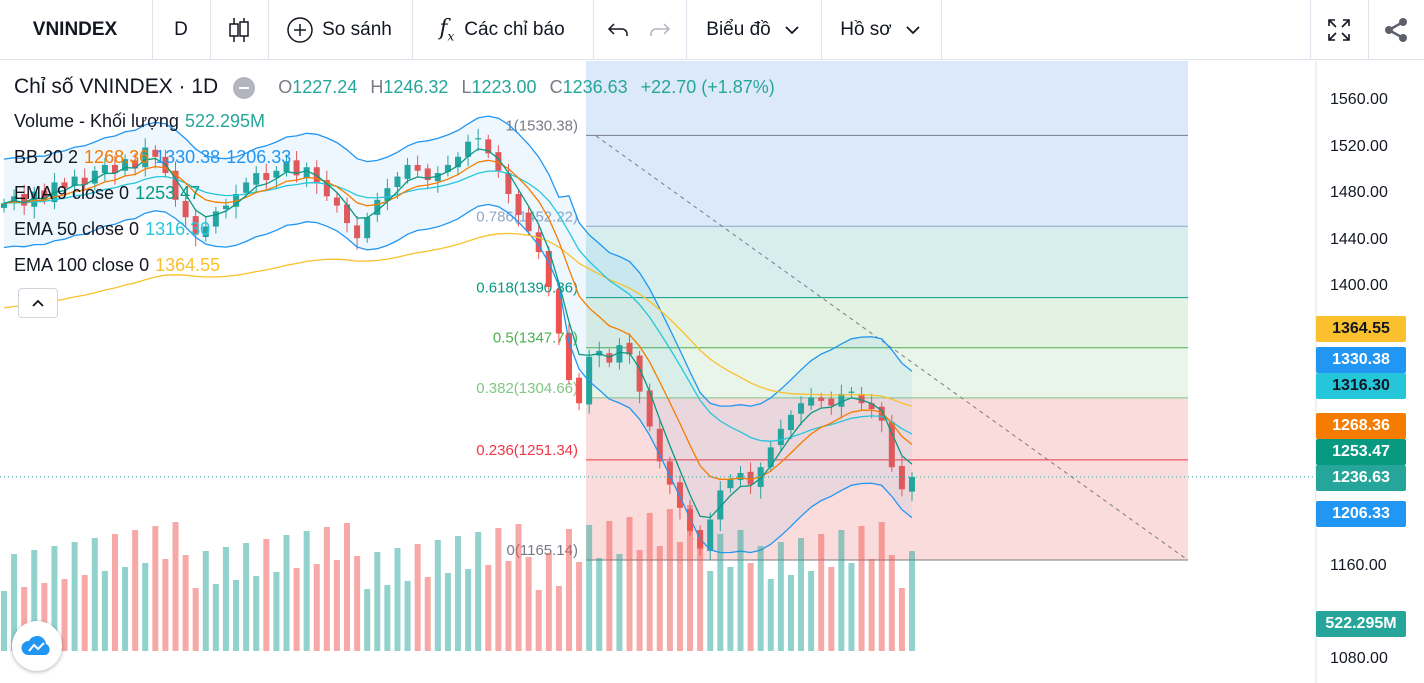 The height and width of the screenshot is (683, 1424). What do you see at coordinates (556, 87) in the screenshot?
I see `close-label: C` at bounding box center [556, 87].